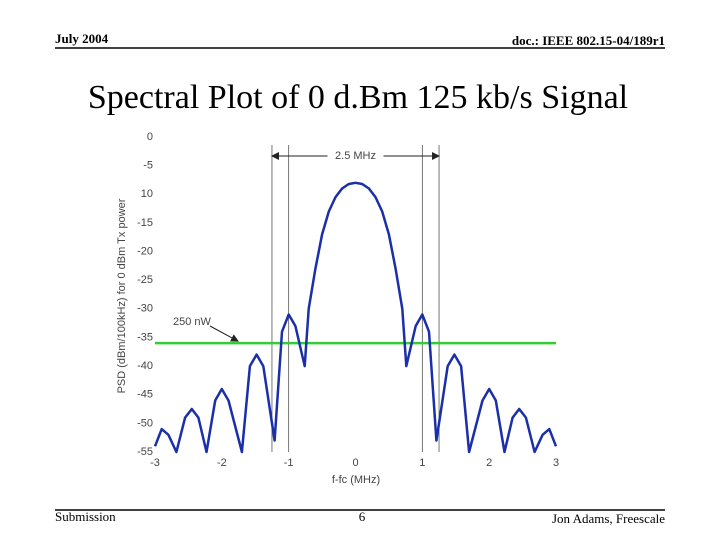  Describe the element at coordinates (356, 480) in the screenshot. I see `x-axis-label: f-fc (MHz)` at that location.